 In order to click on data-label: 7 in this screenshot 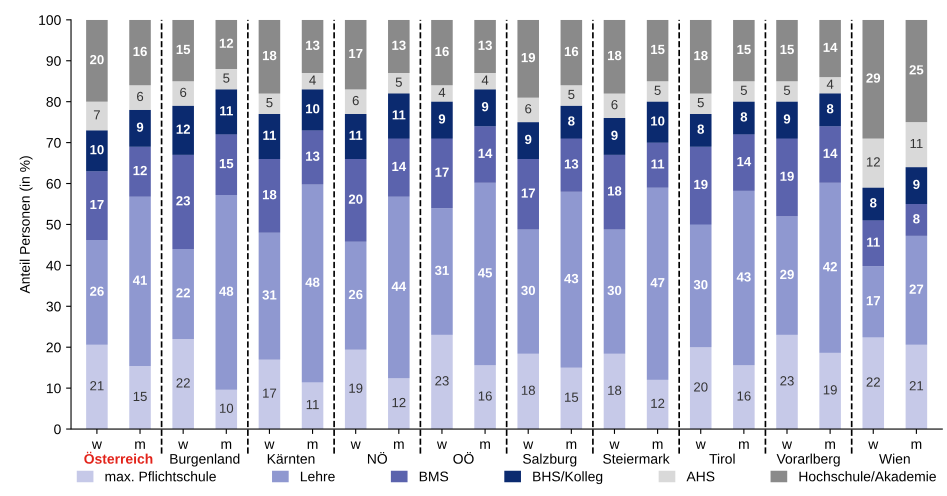, I will do `click(97, 115)`.